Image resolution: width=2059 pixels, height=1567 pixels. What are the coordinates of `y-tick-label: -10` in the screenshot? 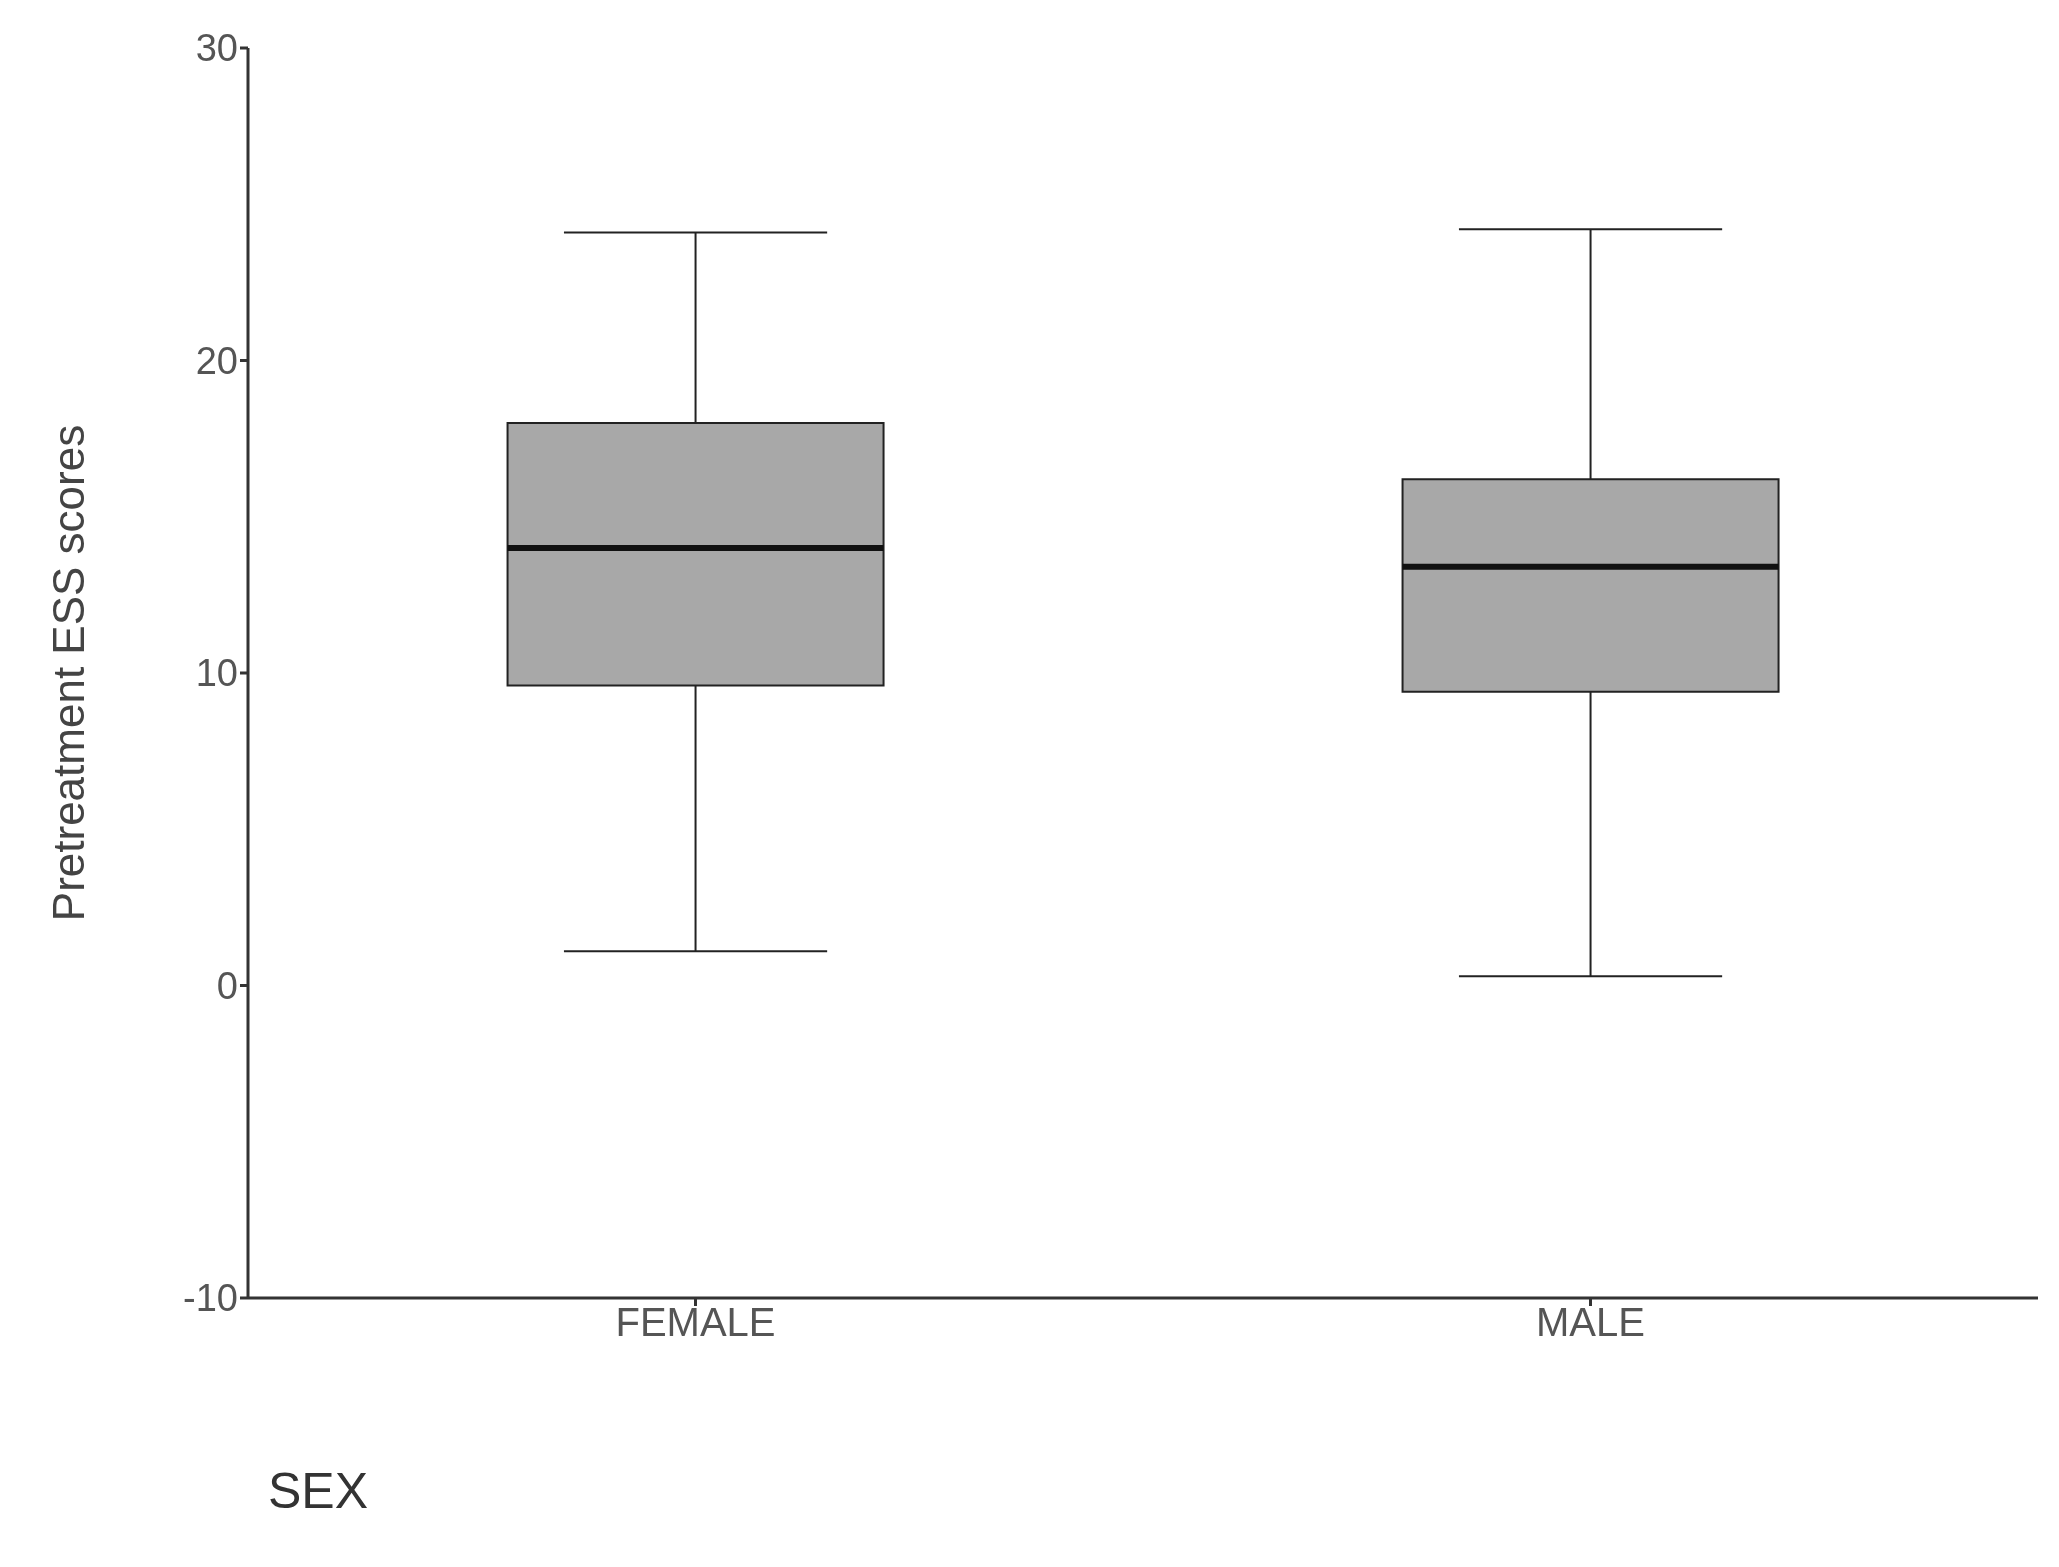 It's located at (210, 1298).